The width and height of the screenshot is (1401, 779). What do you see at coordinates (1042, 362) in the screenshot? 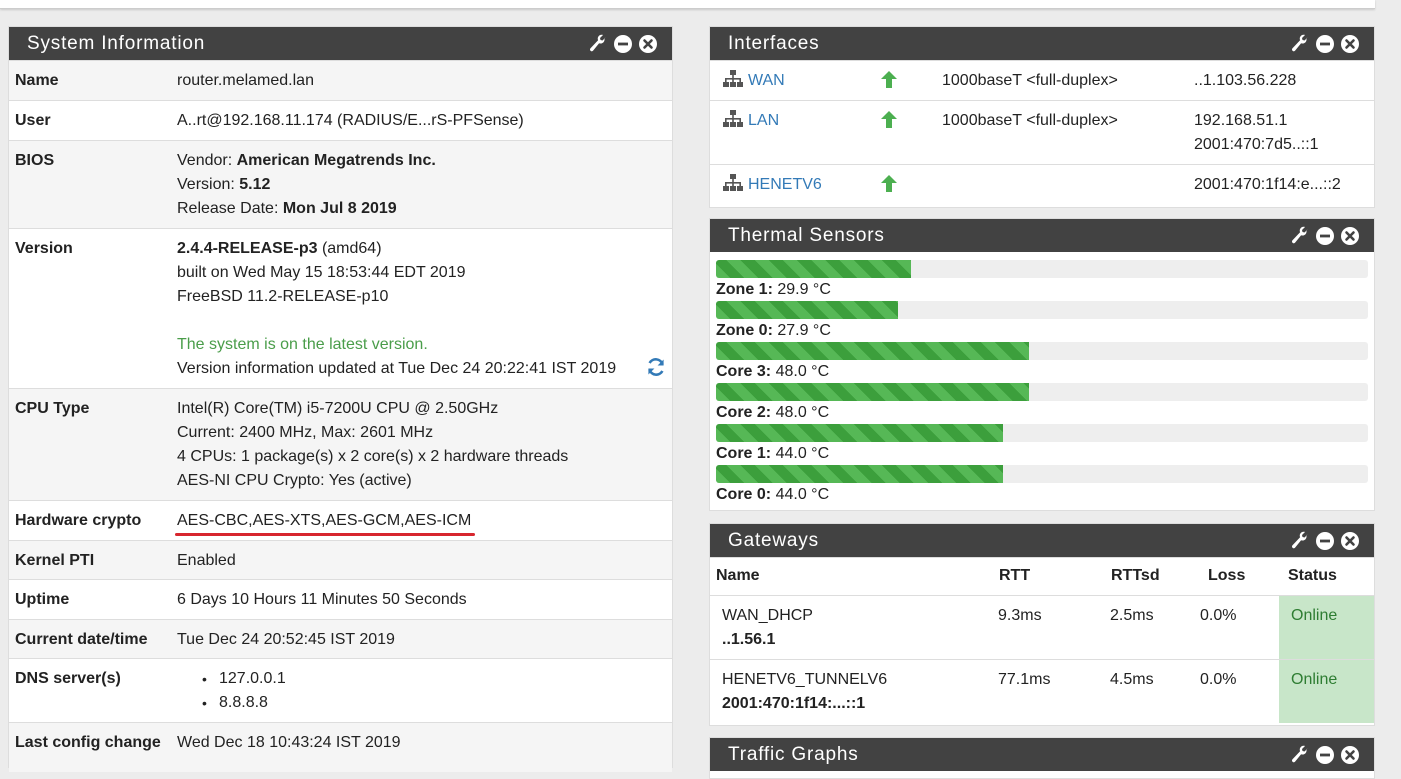
I see `thermal-sensor: Core 3: 48.0 °C` at bounding box center [1042, 362].